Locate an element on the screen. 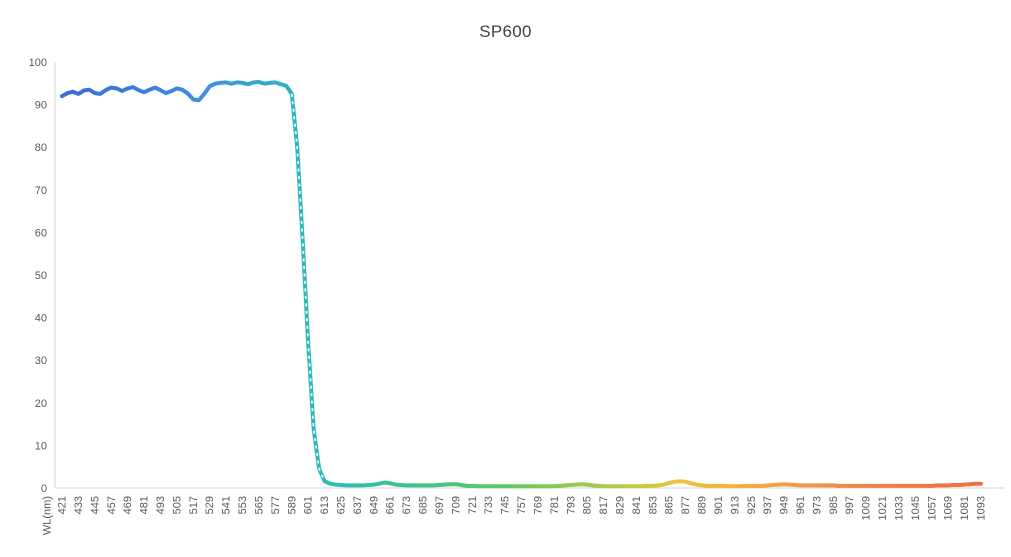 Image resolution: width=1011 pixels, height=557 pixels. x-axis-tick-label: 505 is located at coordinates (177, 505).